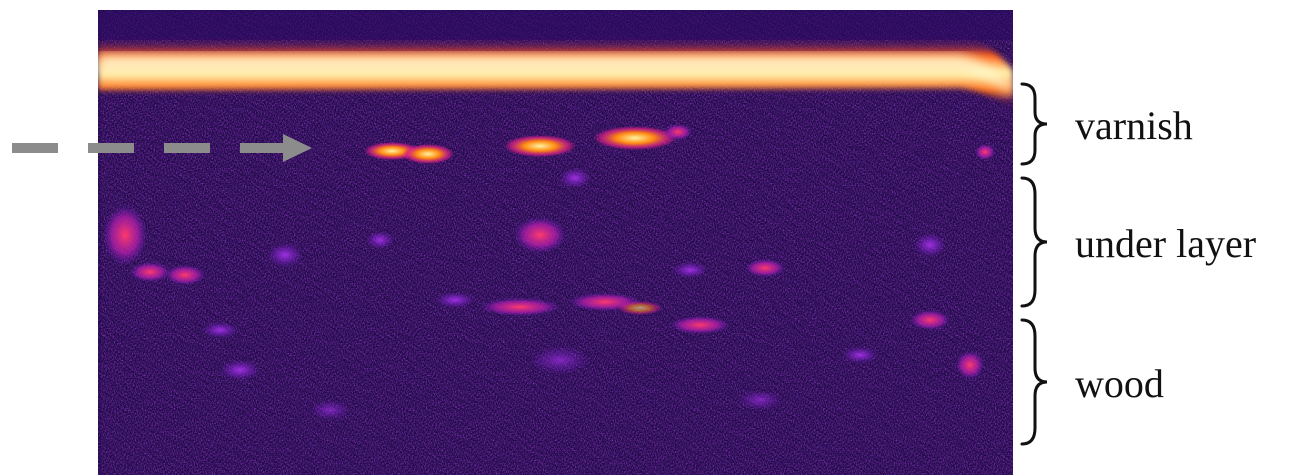 The width and height of the screenshot is (1299, 475). Describe the element at coordinates (162, 148) in the screenshot. I see `dashed-arrow-icon` at that location.